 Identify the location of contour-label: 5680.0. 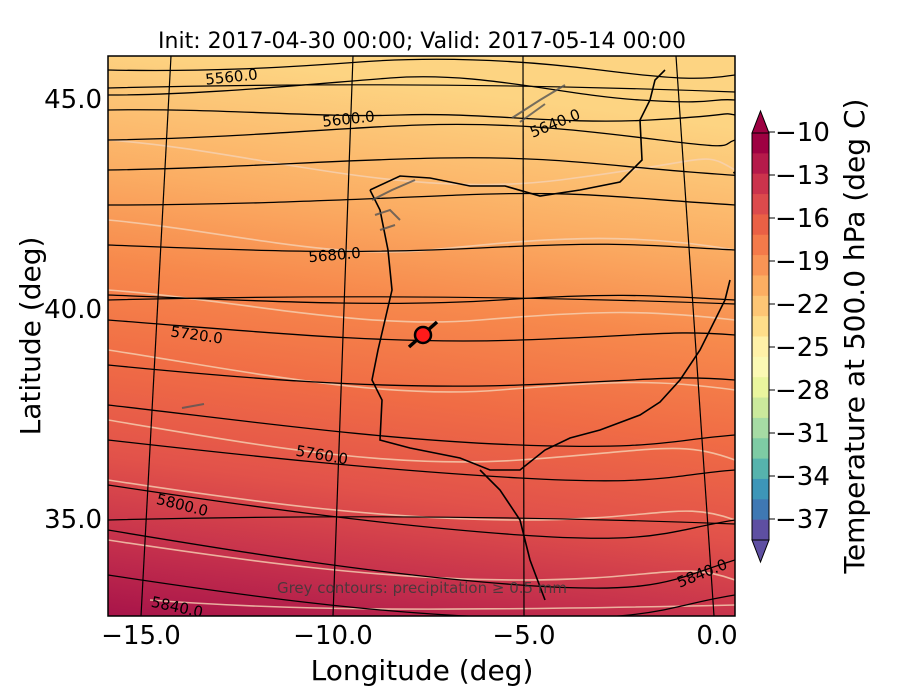
(335, 255).